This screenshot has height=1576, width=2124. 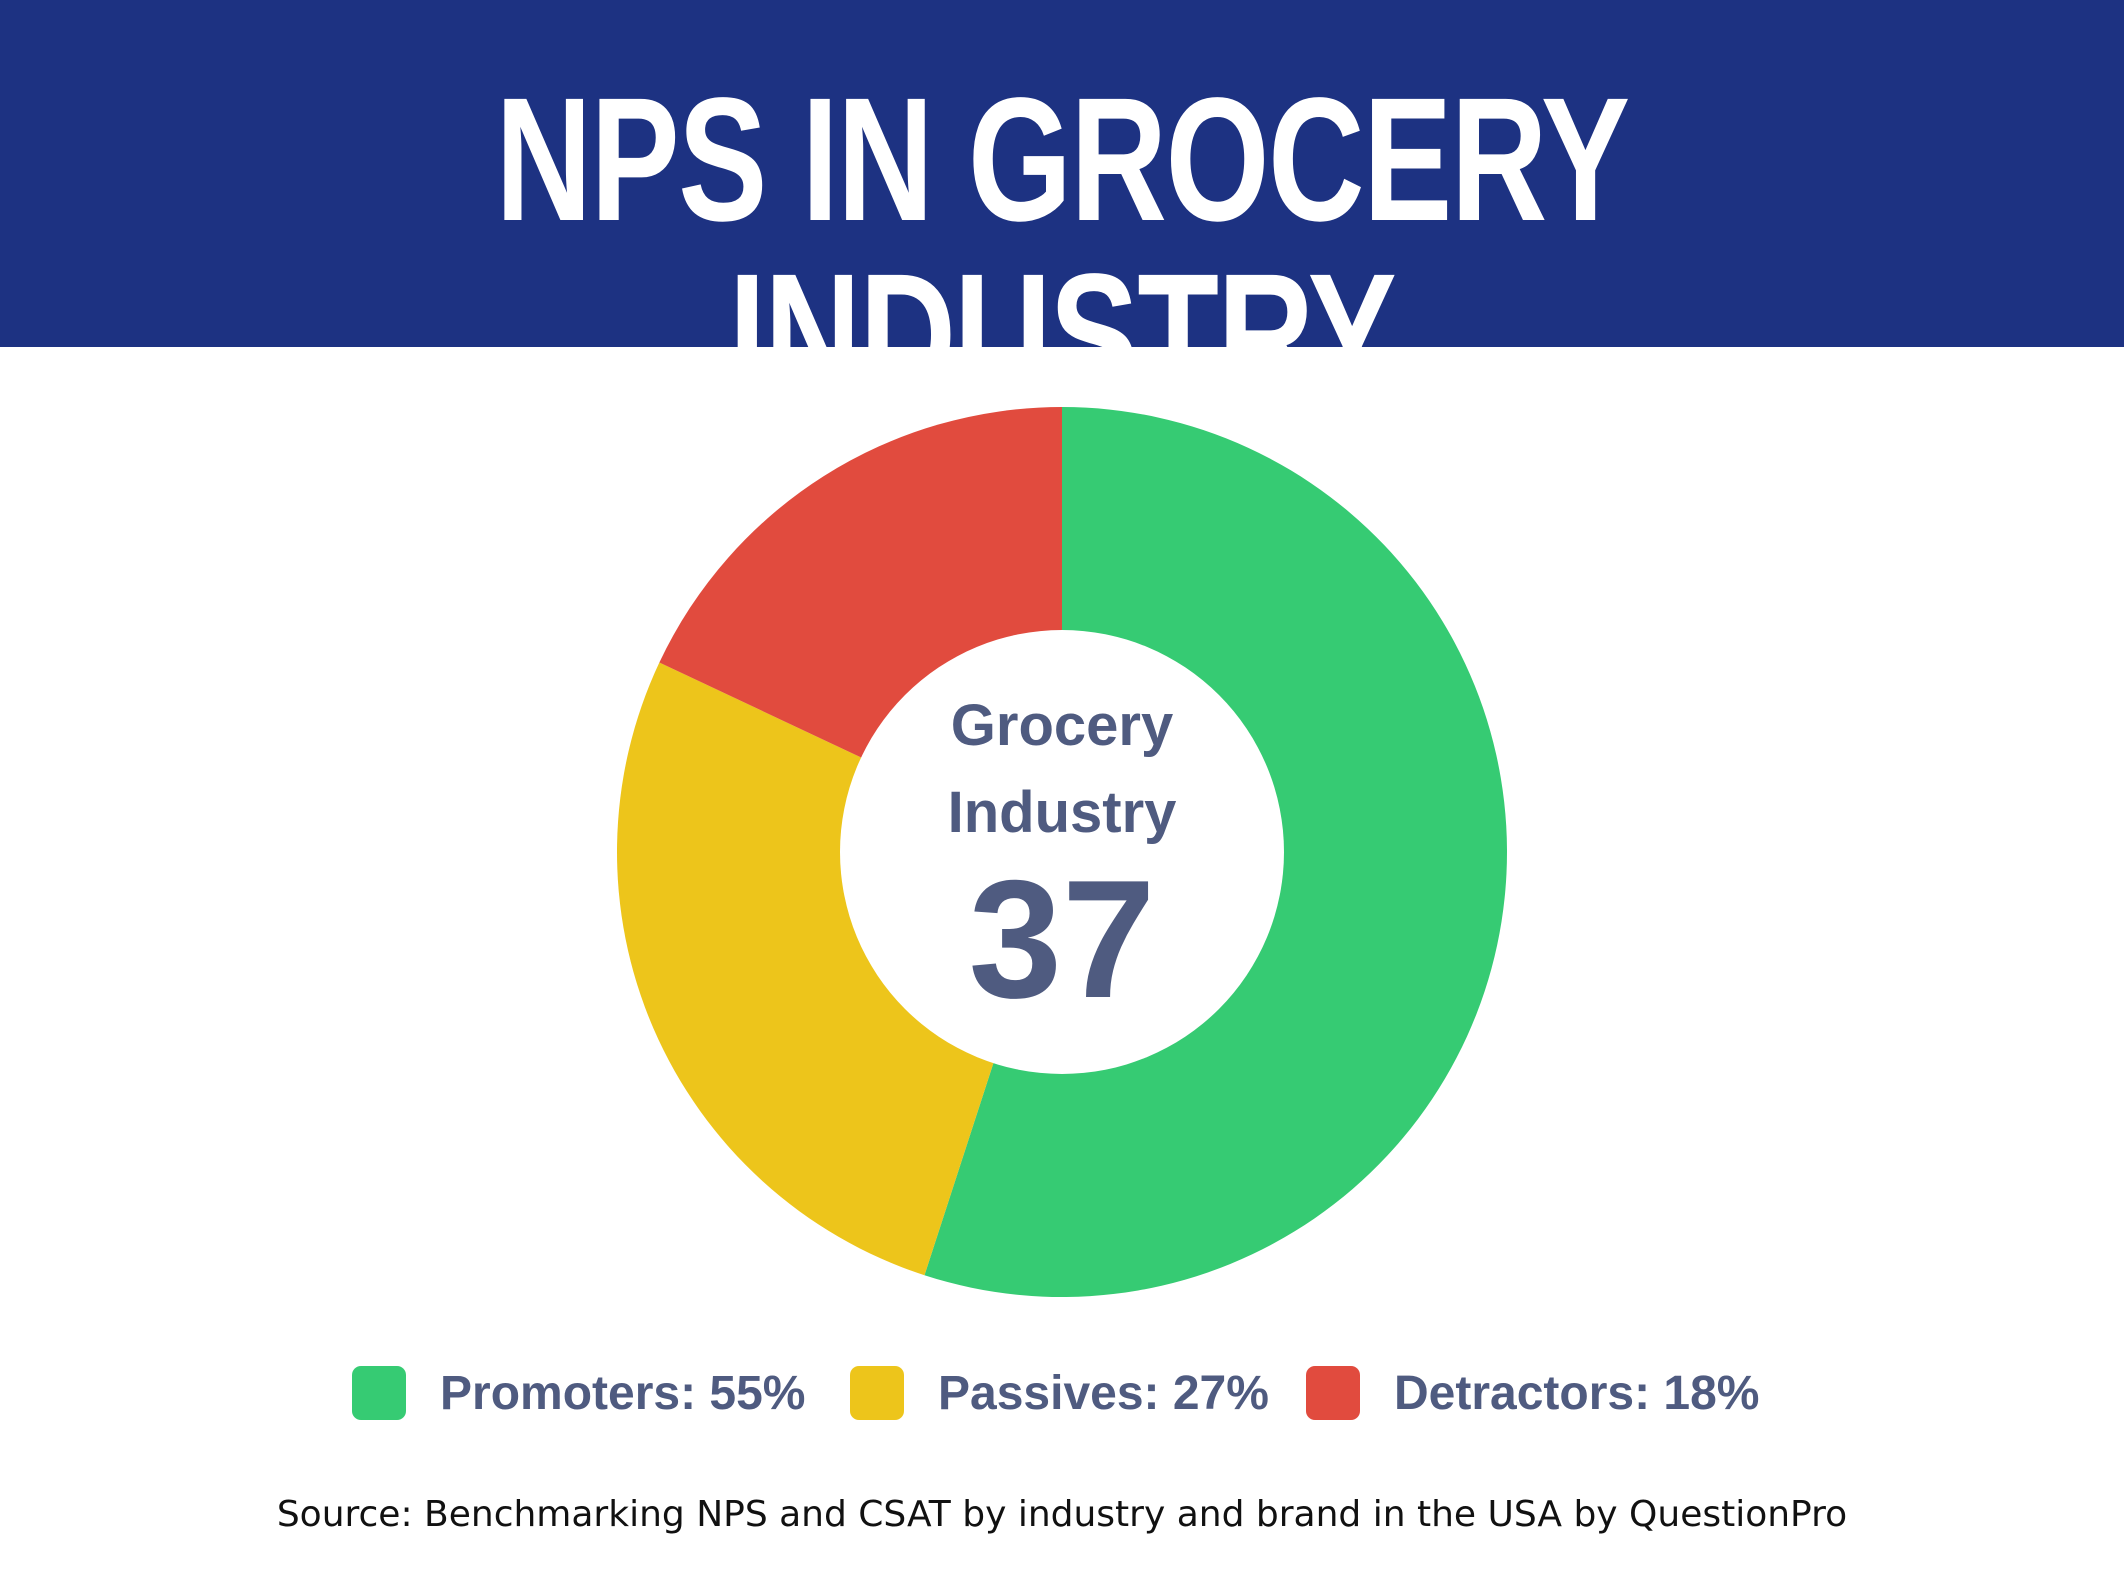 I want to click on page-title: NPS IN GROCERY INDUSTRY, so click(x=1062, y=248).